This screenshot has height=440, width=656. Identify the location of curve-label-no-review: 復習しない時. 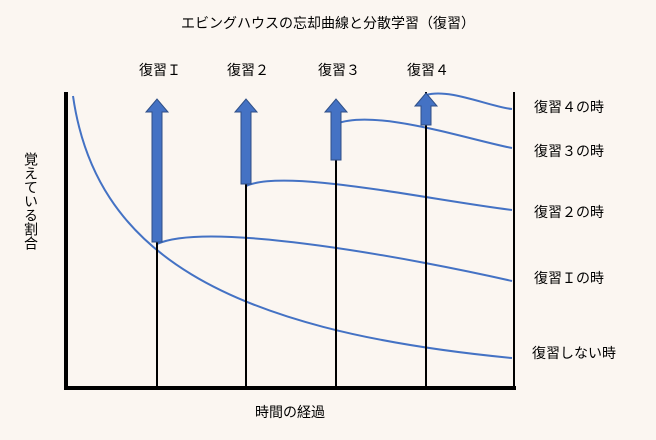
(574, 353).